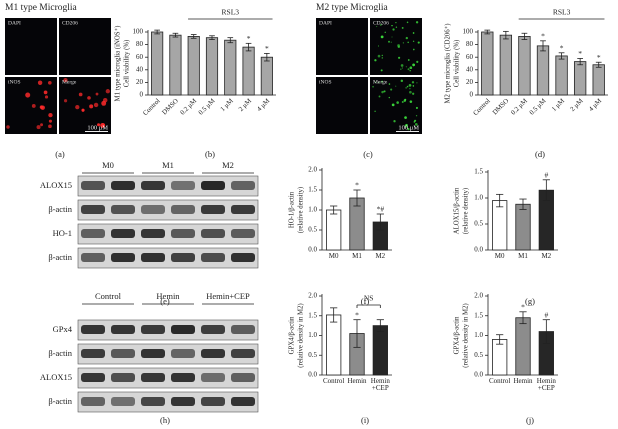  Describe the element at coordinates (165, 420) in the screenshot. I see `panel-label: (h)` at that location.